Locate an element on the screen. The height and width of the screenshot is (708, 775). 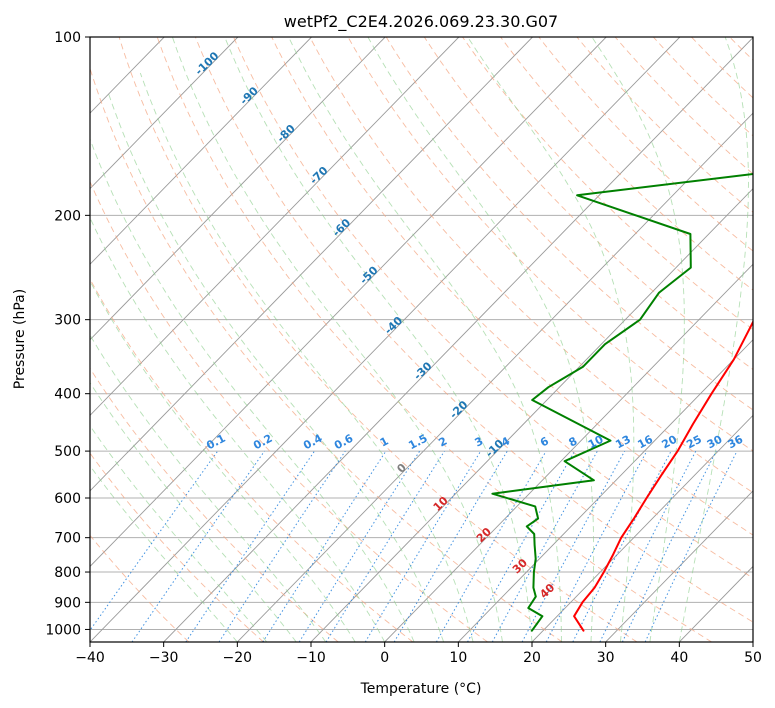
x-tick-label: 20 is located at coordinates (532, 658).